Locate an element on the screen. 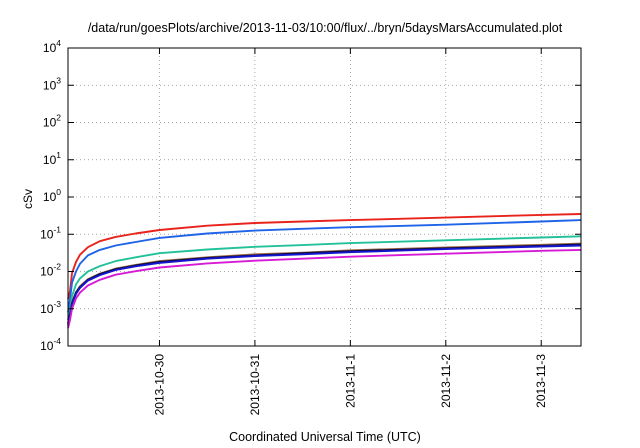 Image resolution: width=640 pixels, height=448 pixels. y-tick-exponent: 3 is located at coordinates (58, 80).